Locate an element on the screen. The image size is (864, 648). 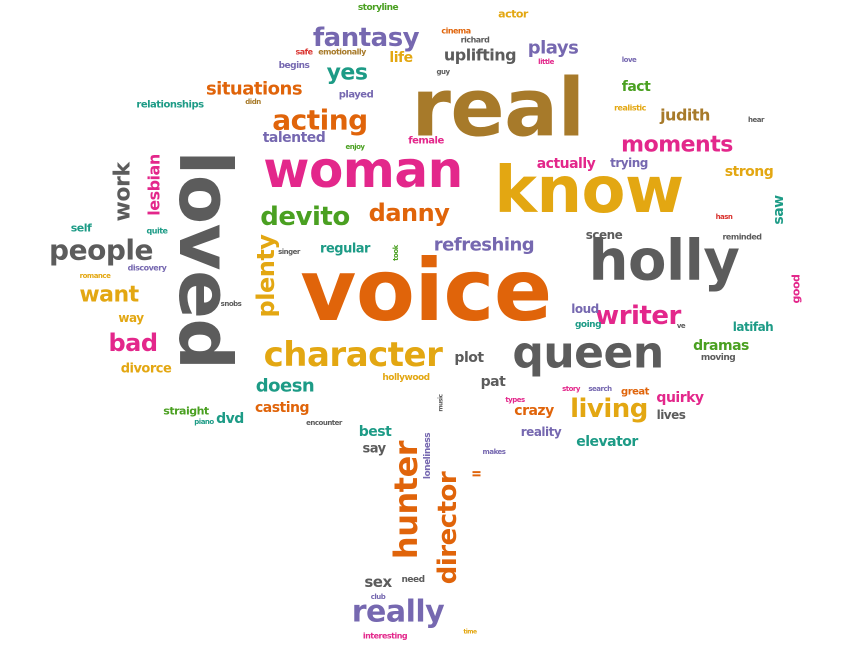
cloud-word-reality: reality is located at coordinates (541, 432).